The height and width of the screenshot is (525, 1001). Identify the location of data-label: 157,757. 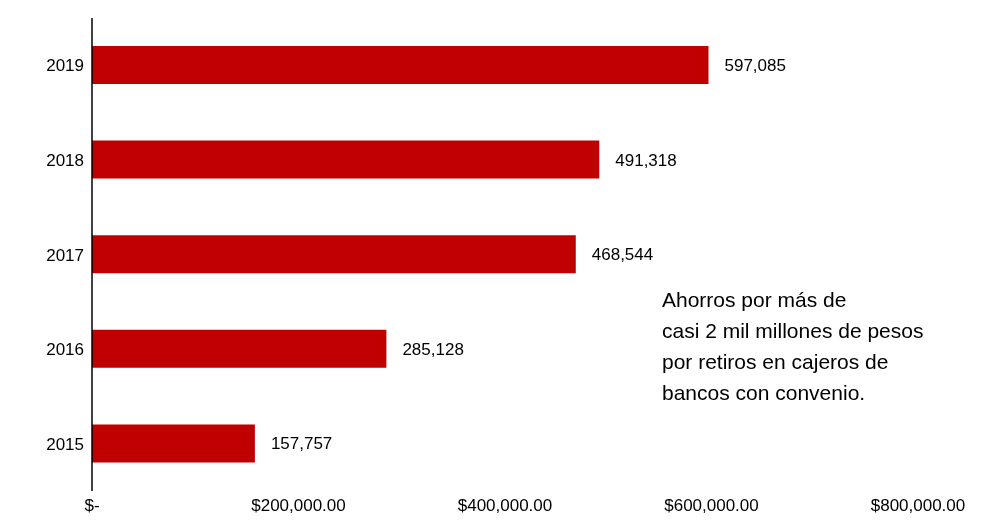
(301, 444).